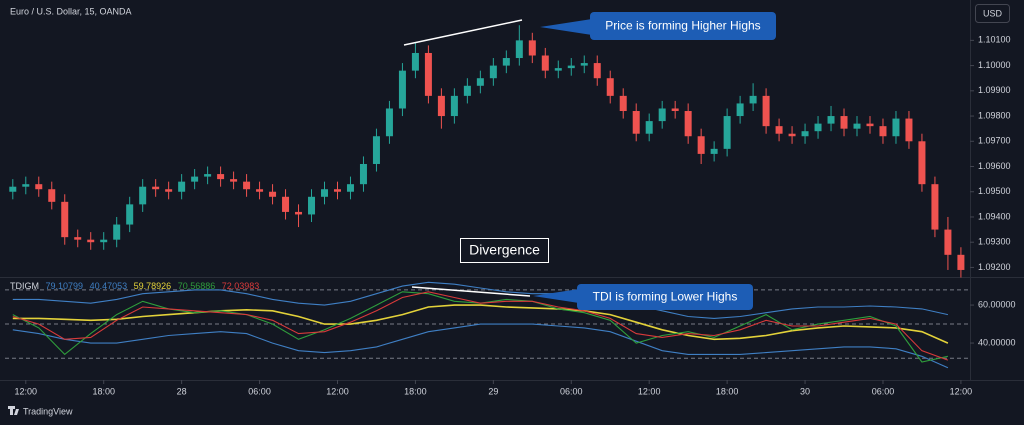 The height and width of the screenshot is (425, 1024). What do you see at coordinates (994, 40) in the screenshot?
I see `y-tick-label: 1.10100` at bounding box center [994, 40].